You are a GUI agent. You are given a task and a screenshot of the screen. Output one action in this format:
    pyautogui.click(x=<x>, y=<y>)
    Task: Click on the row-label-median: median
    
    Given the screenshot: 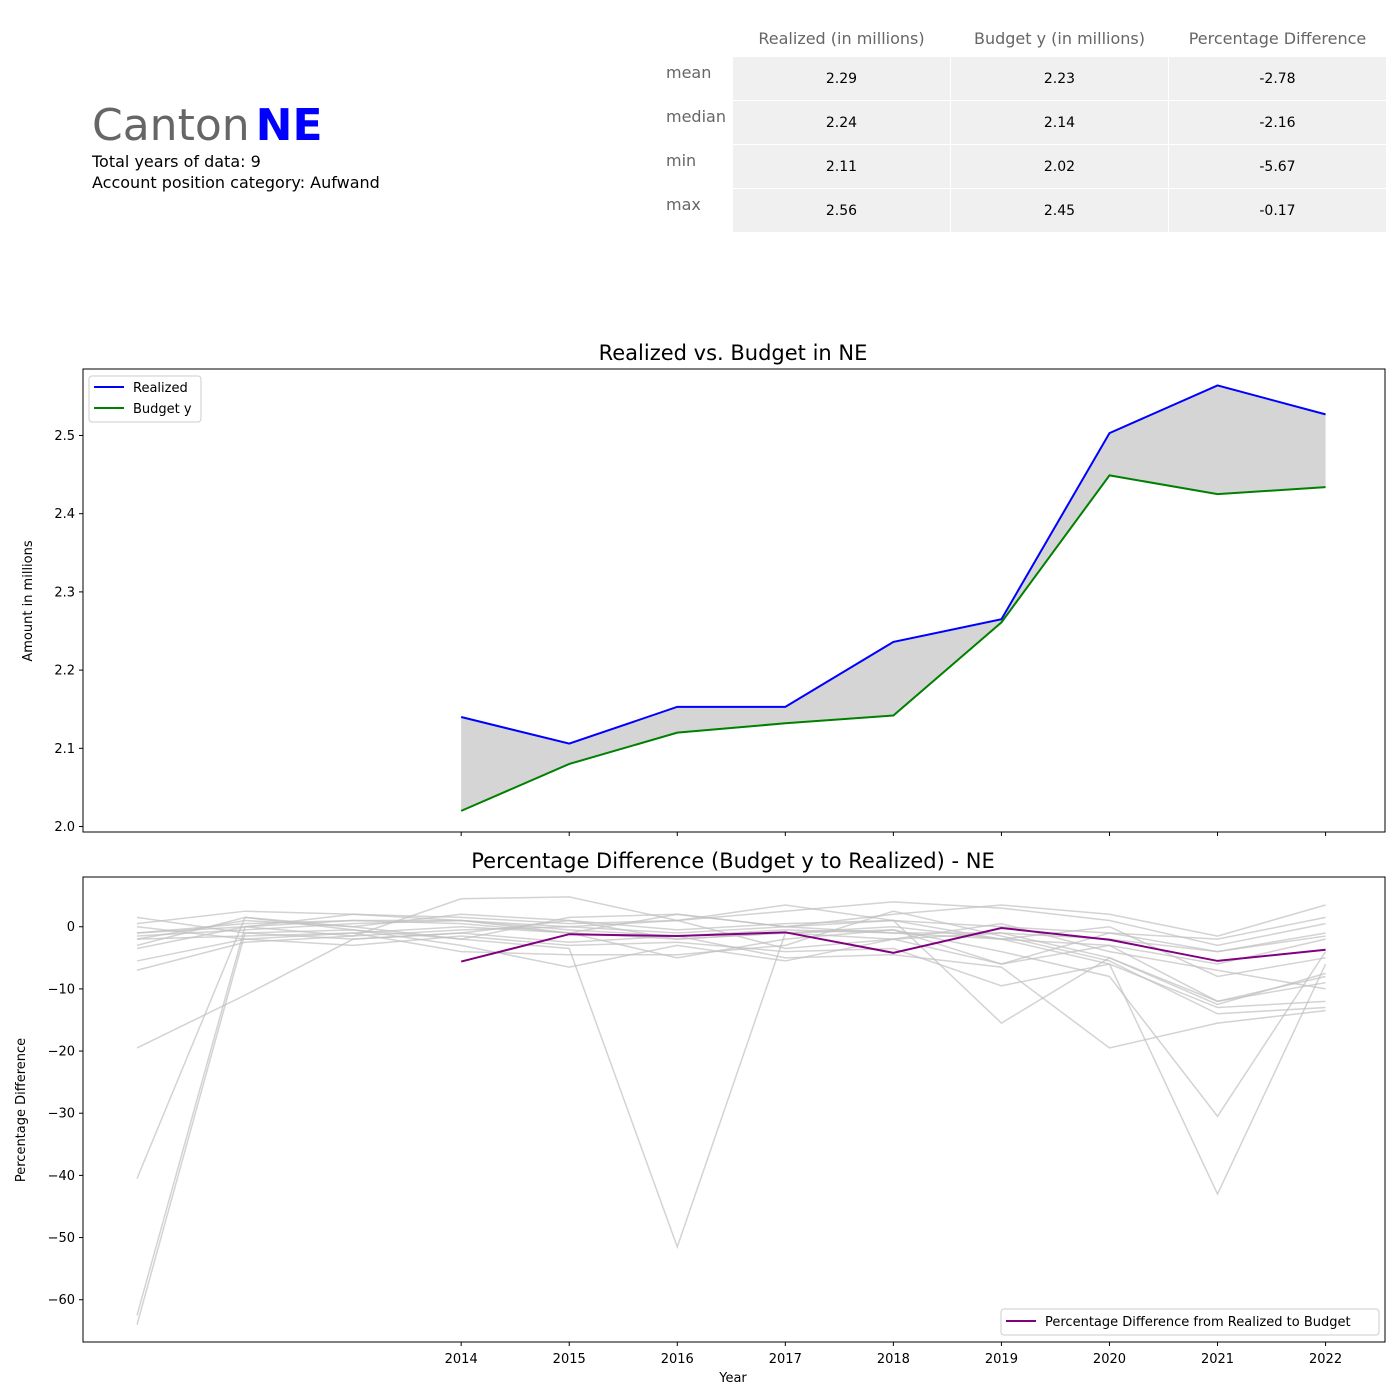 What is the action you would take?
    pyautogui.click(x=696, y=116)
    